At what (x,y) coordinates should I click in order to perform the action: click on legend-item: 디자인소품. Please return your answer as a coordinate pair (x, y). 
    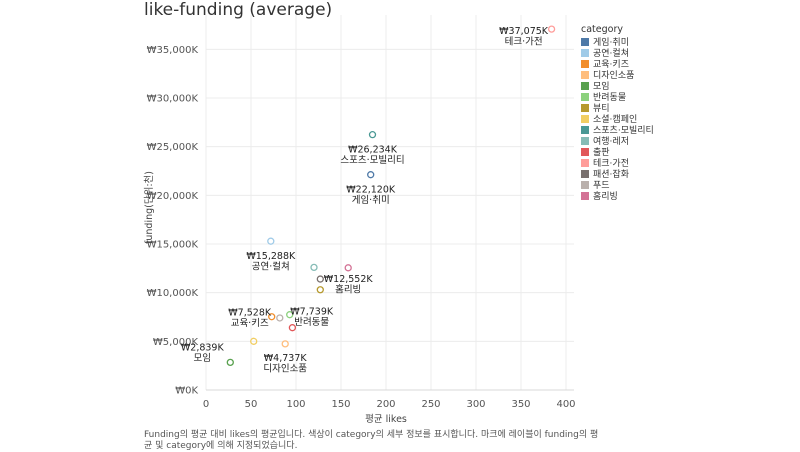
    Looking at the image, I should click on (617, 75).